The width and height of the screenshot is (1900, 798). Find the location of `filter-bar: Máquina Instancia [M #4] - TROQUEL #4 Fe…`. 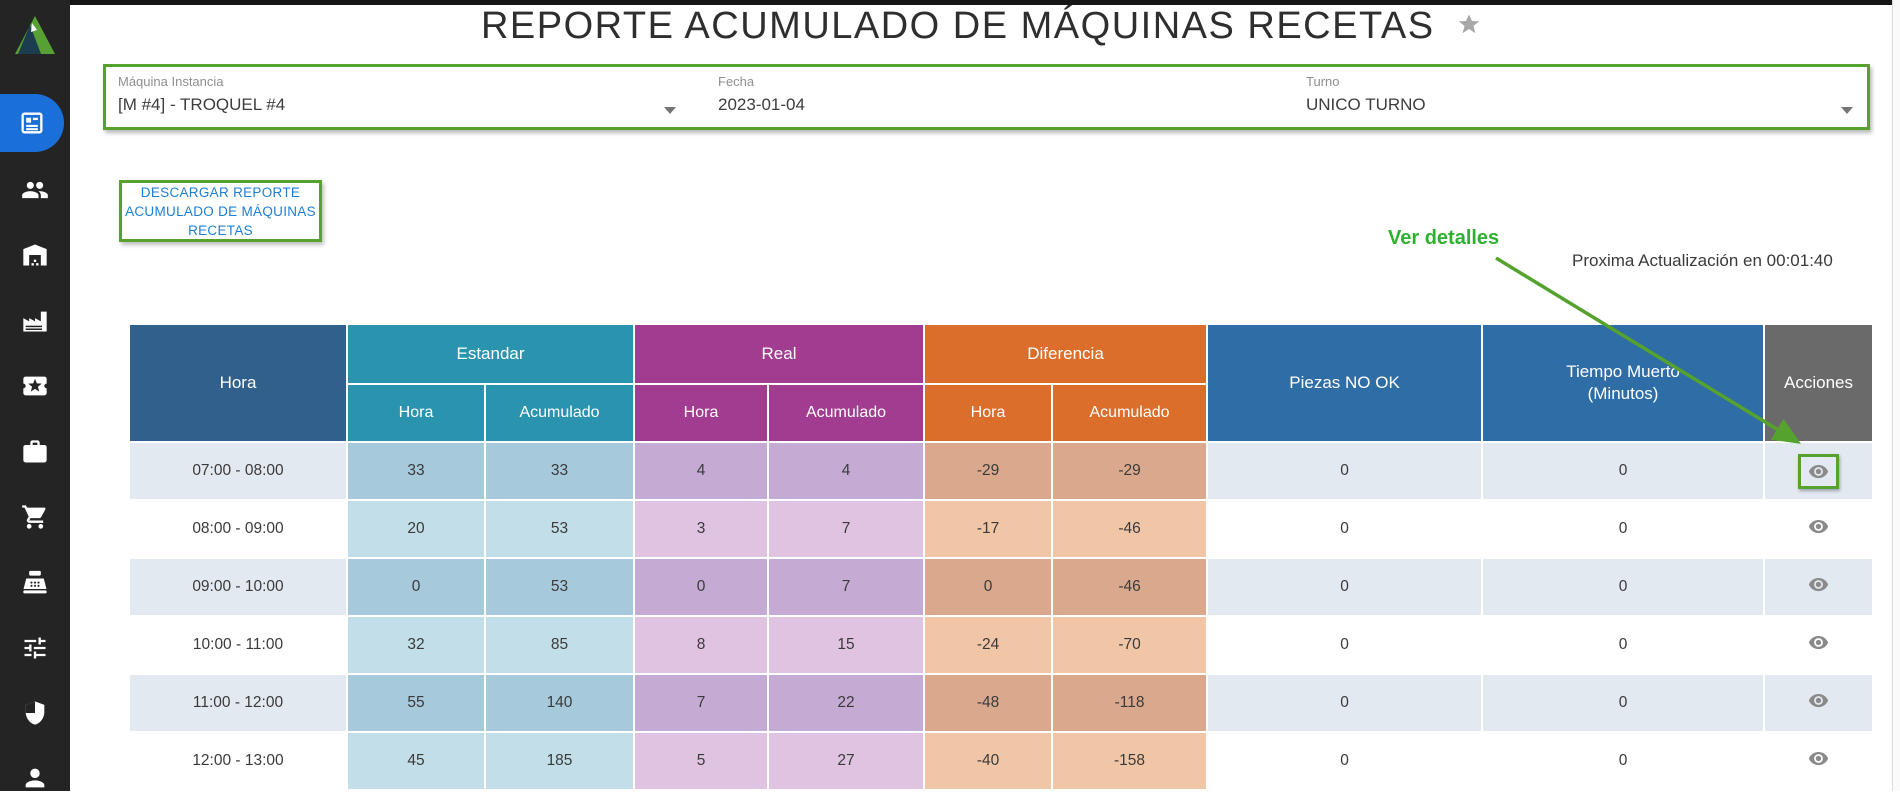

filter-bar: Máquina Instancia [M #4] - TROQUEL #4 Fe… is located at coordinates (986, 97).